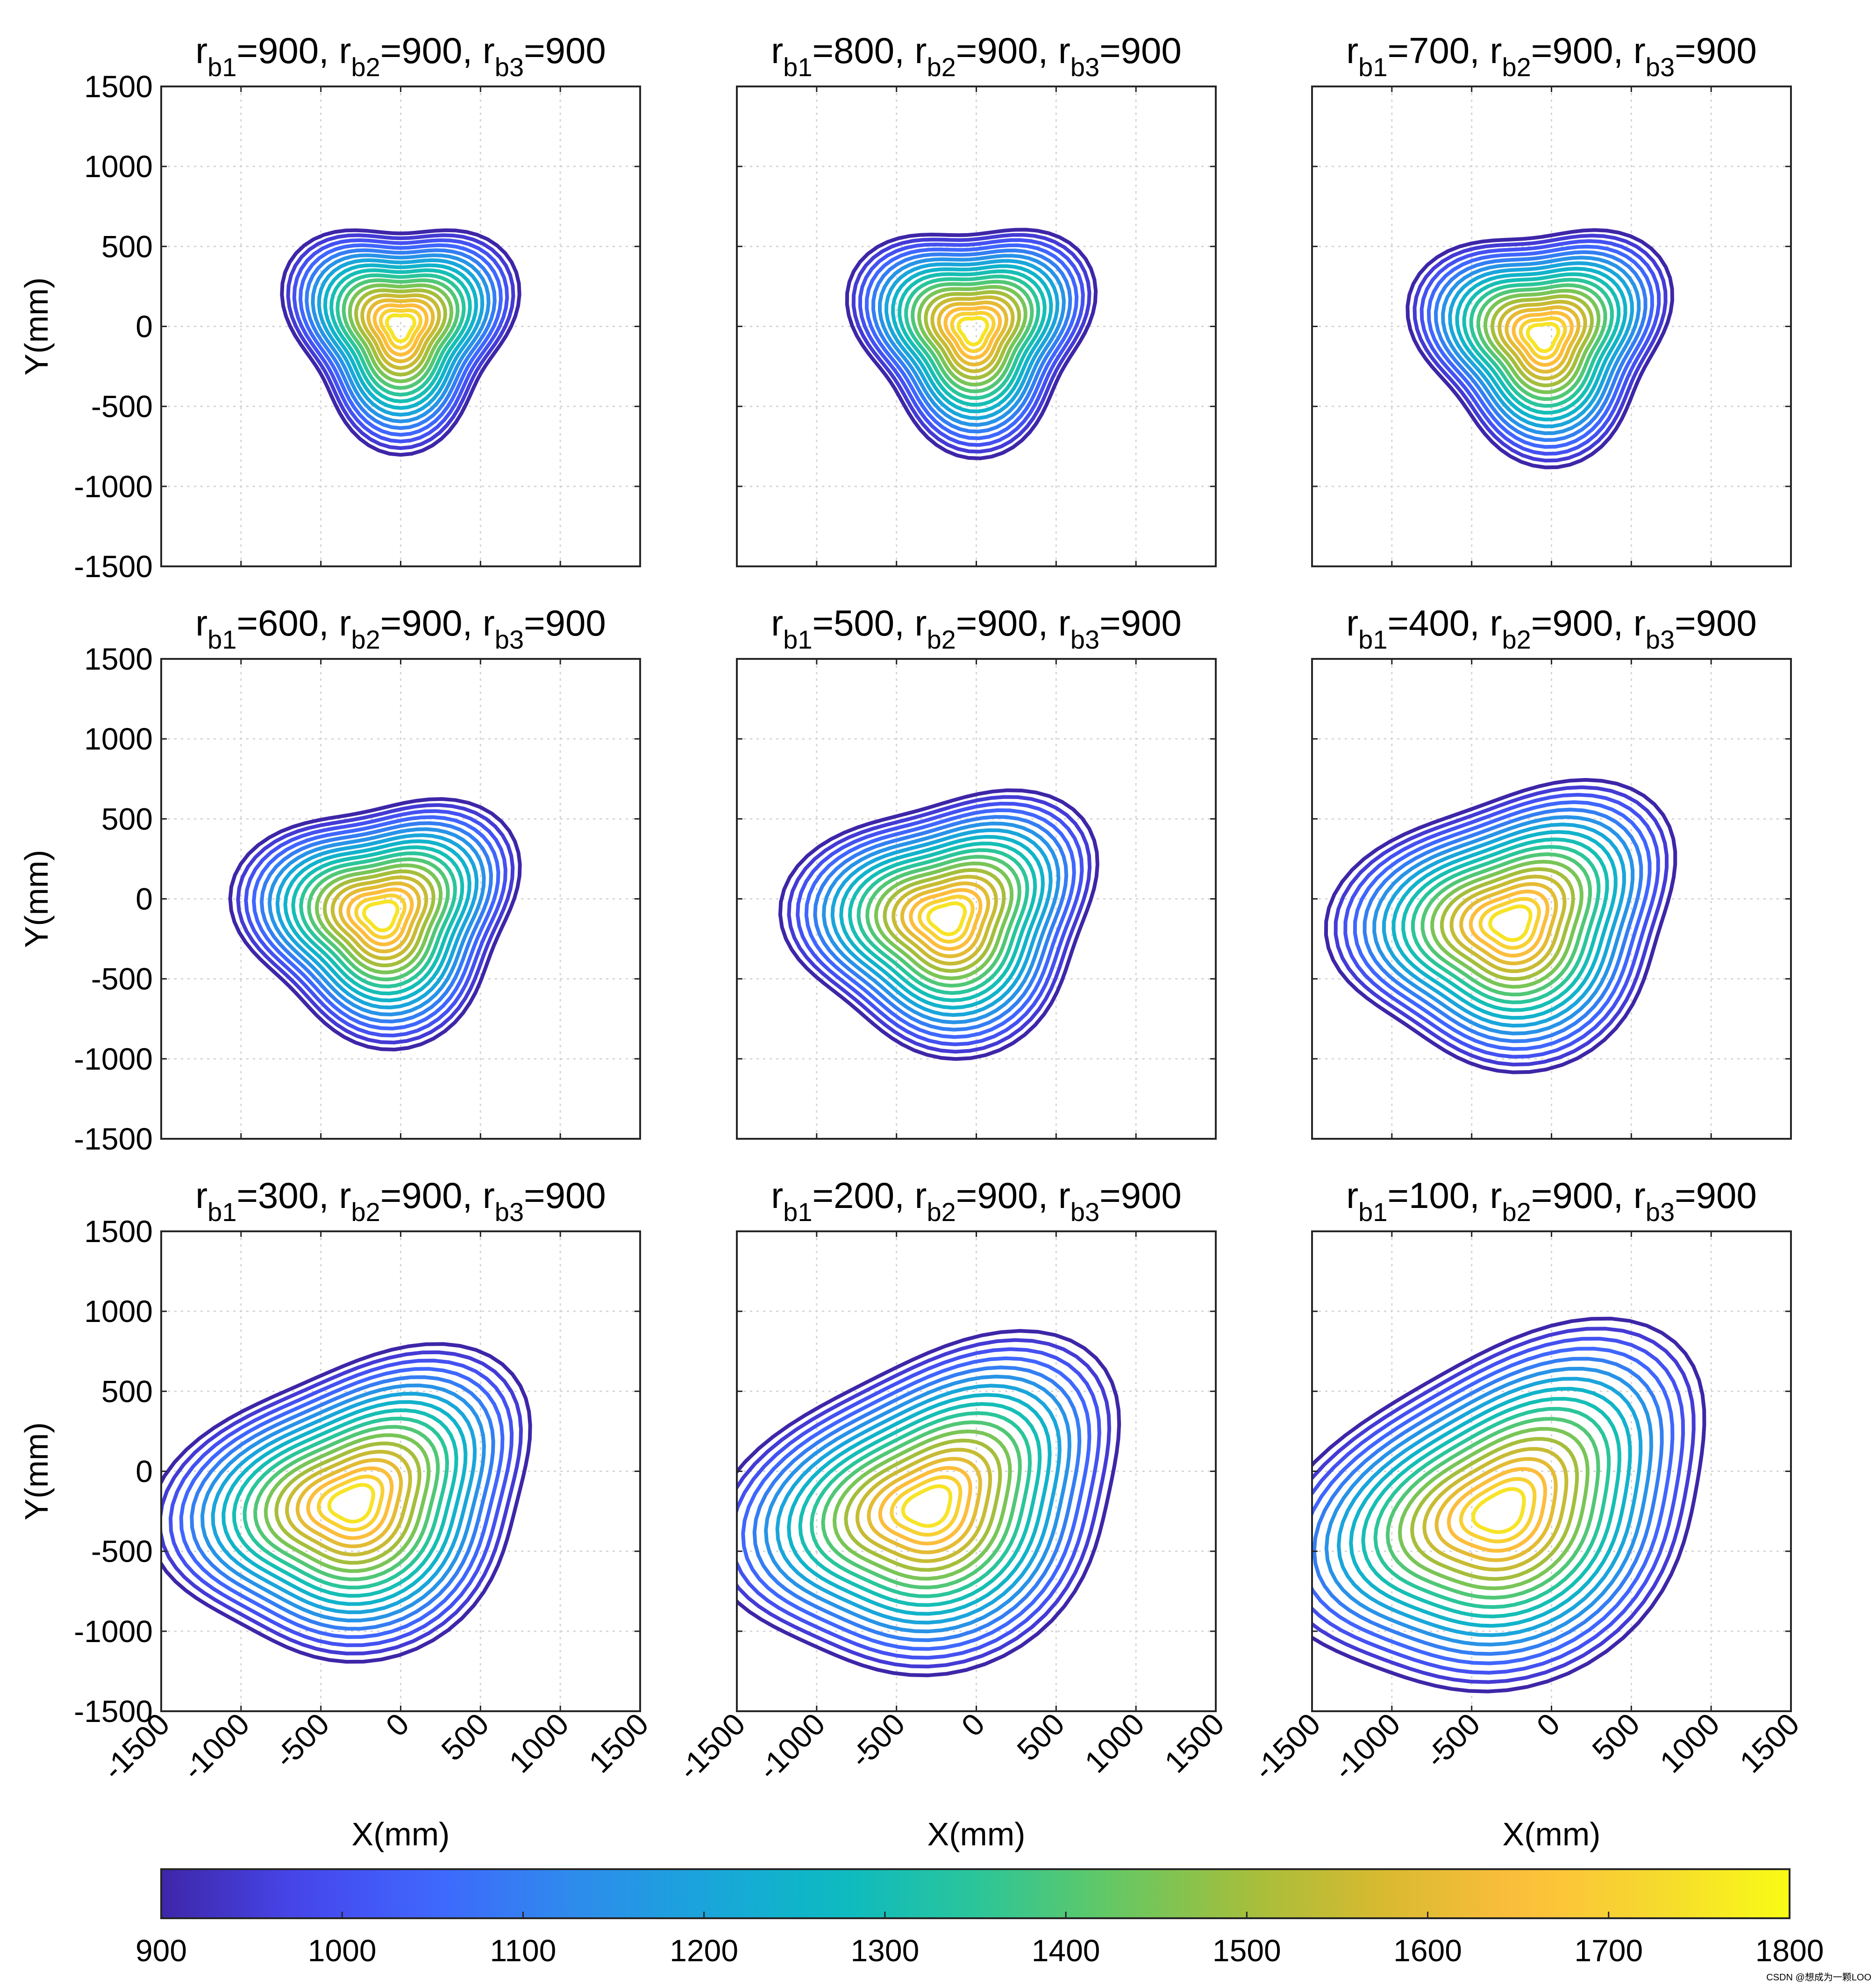 The height and width of the screenshot is (1986, 1876). I want to click on colorbar-tick-label: 1500, so click(1247, 1950).